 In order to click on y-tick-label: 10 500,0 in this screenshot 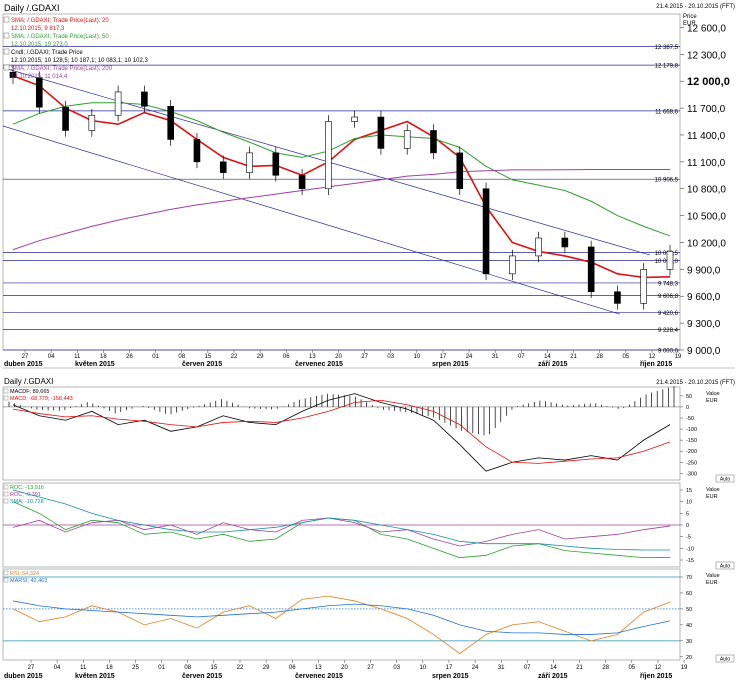, I will do `click(706, 217)`.